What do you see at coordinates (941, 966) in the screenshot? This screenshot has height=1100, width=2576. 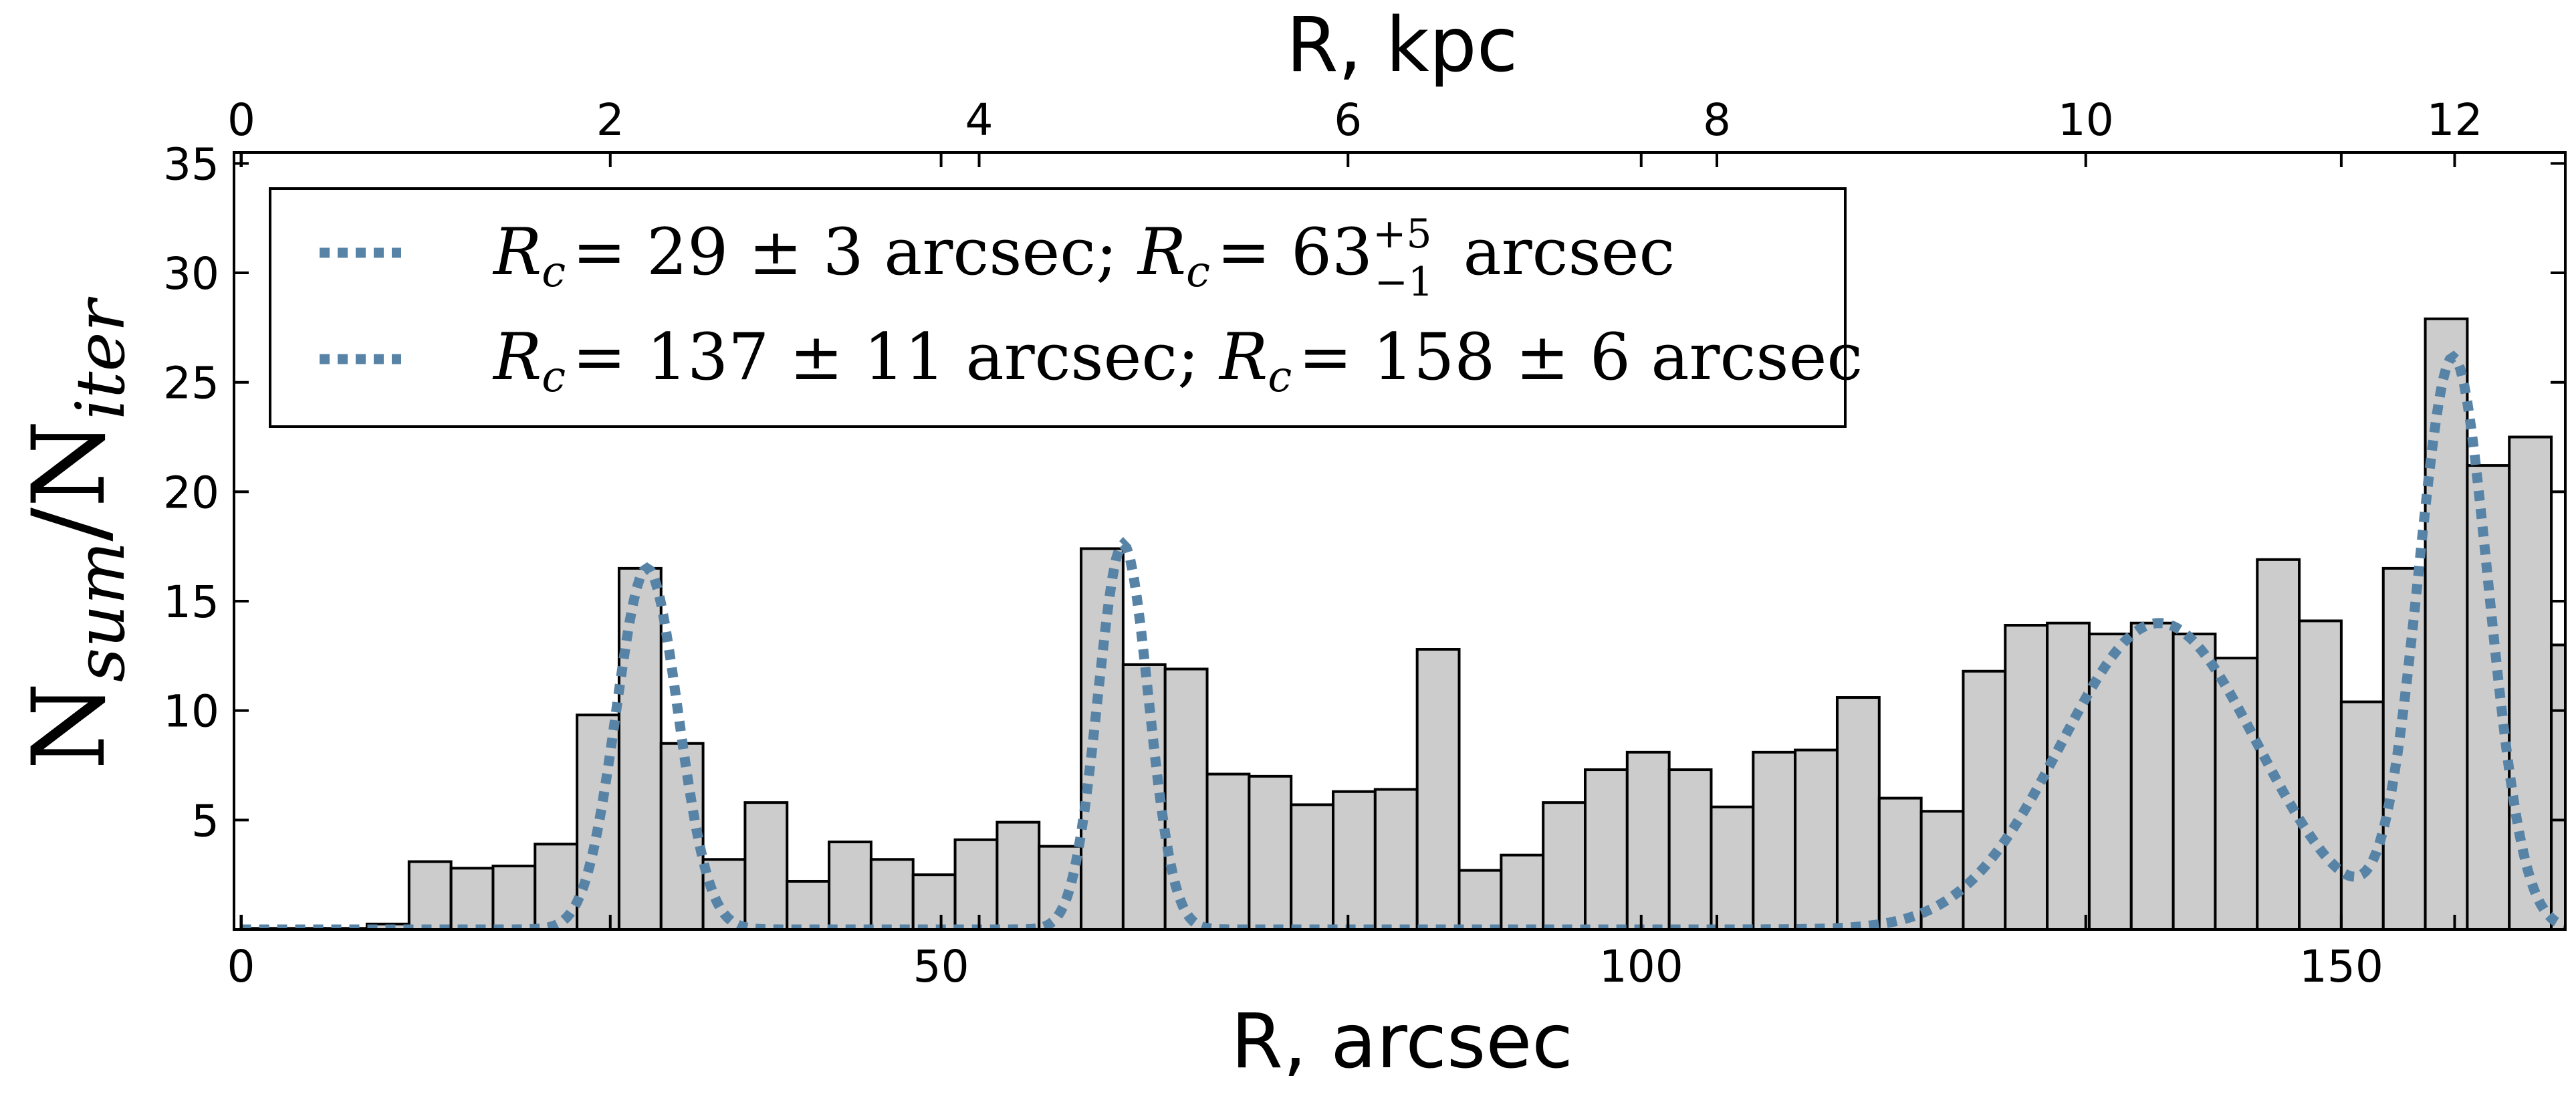 I see `x-tick-label: 50` at bounding box center [941, 966].